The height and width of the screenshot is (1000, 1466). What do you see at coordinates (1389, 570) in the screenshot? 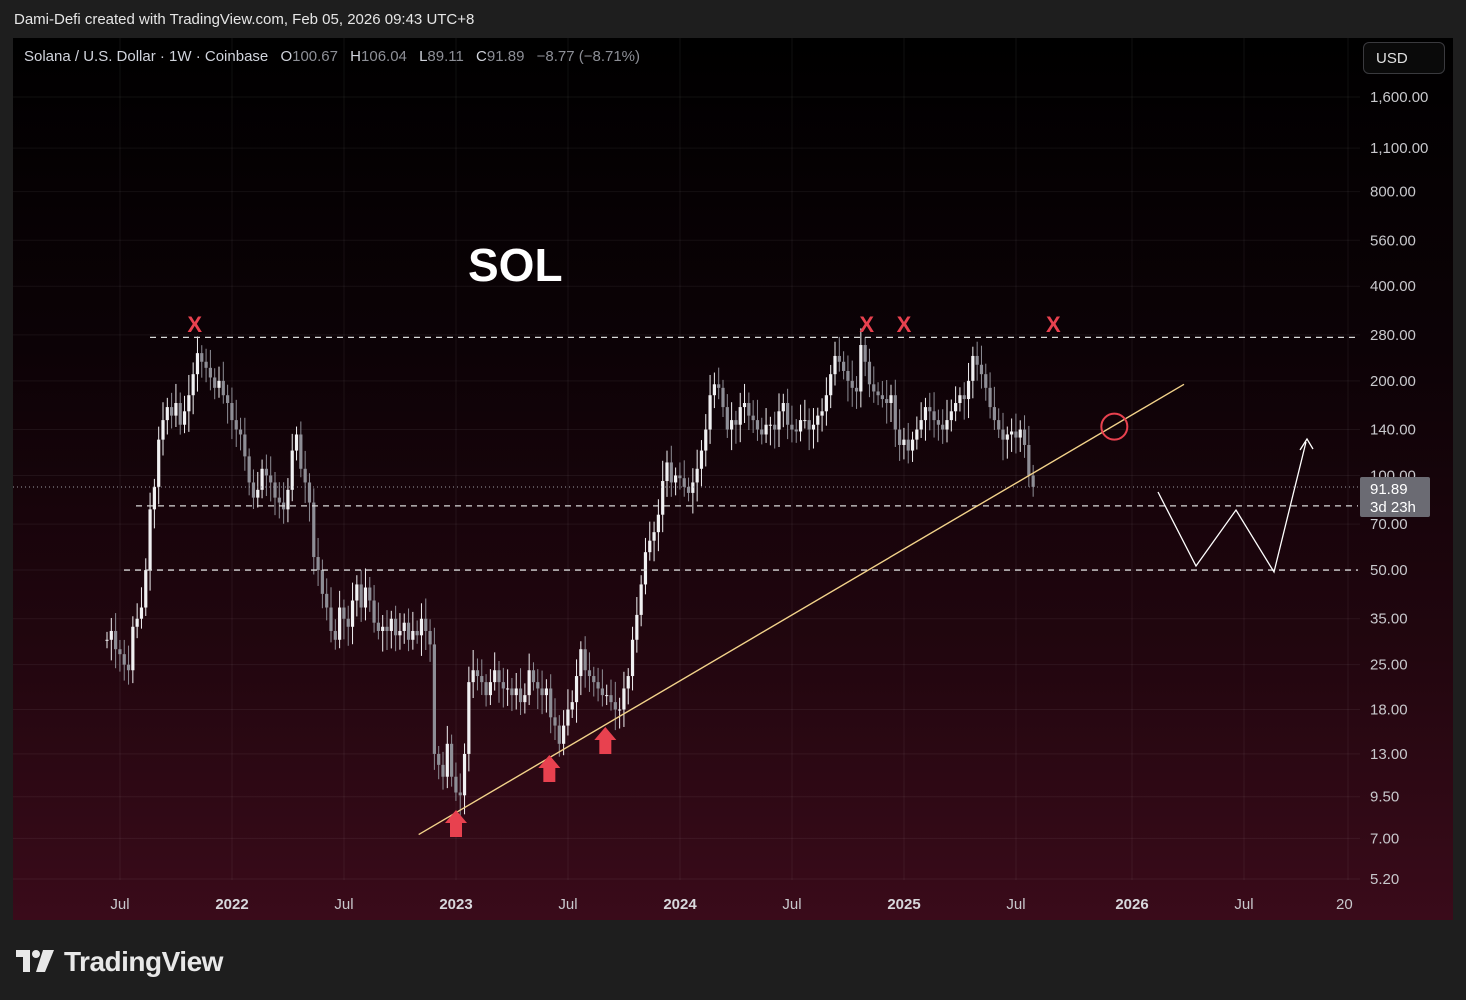
I see `y-tick-label: 50.00` at bounding box center [1389, 570].